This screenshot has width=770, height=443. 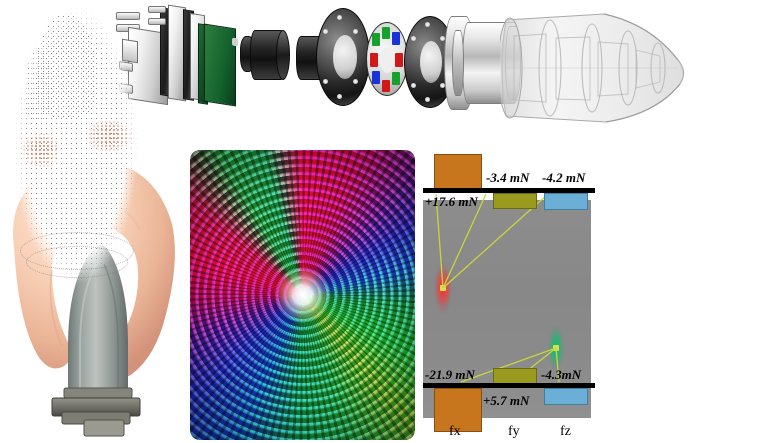 I want to click on force-label-fx-bottom: -21.9 mN, so click(x=450, y=374).